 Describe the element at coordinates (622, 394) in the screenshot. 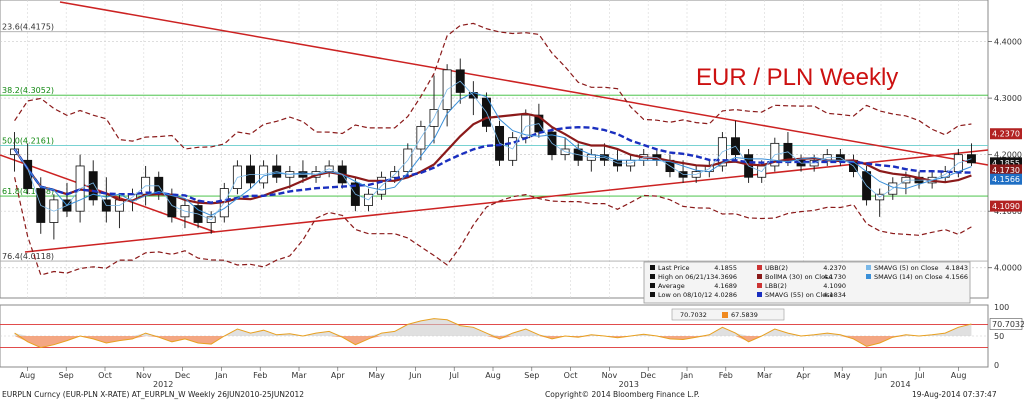

I see `footer-copyright: Copyright© 2014 Bloomberg Finance L.P.` at that location.